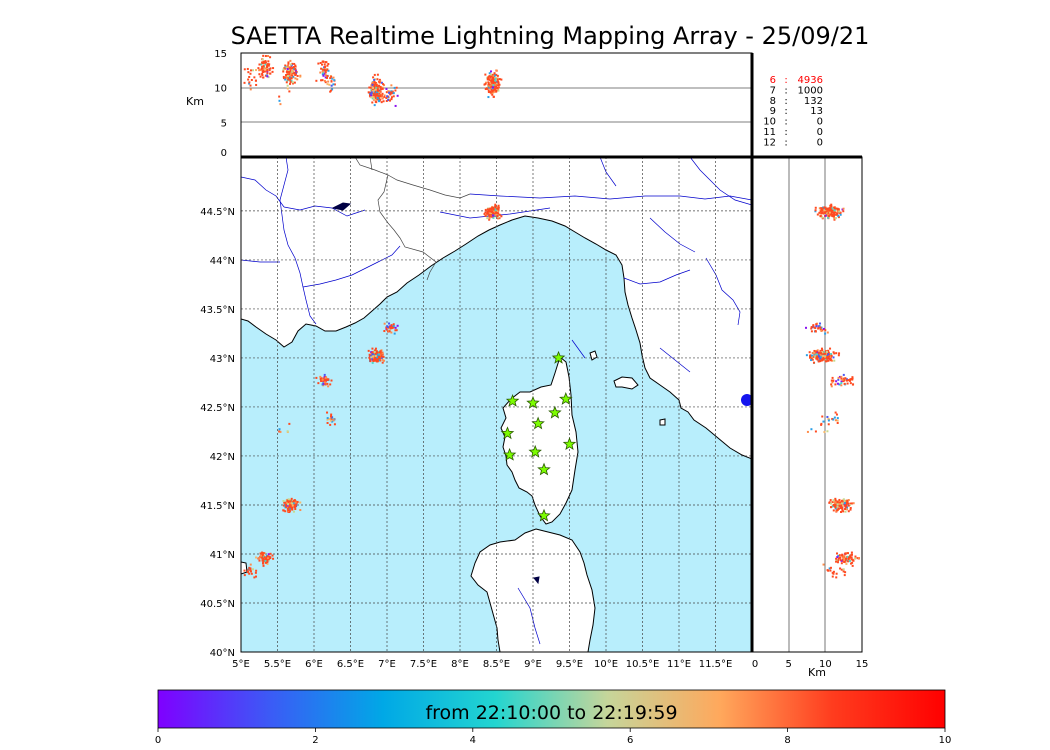 The image size is (1050, 750). I want to click on lat-tick-label: 40°N, so click(222, 653).